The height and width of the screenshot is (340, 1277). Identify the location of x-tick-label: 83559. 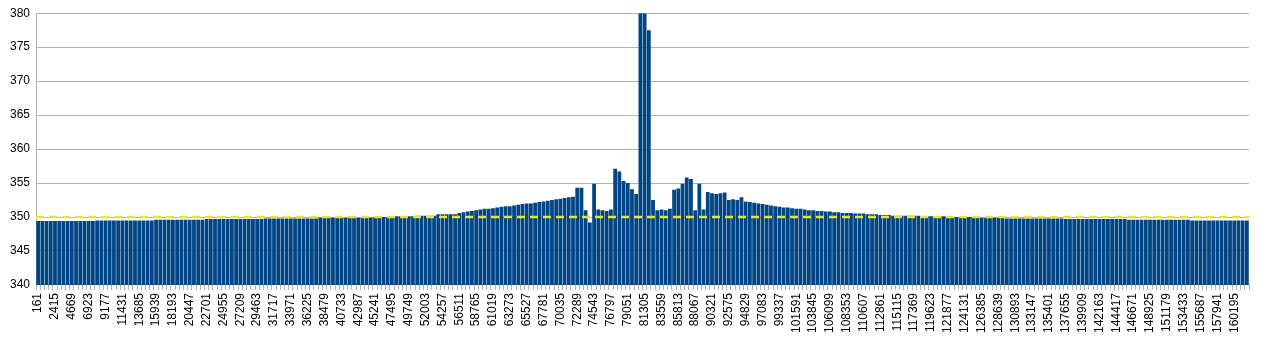
(660, 309).